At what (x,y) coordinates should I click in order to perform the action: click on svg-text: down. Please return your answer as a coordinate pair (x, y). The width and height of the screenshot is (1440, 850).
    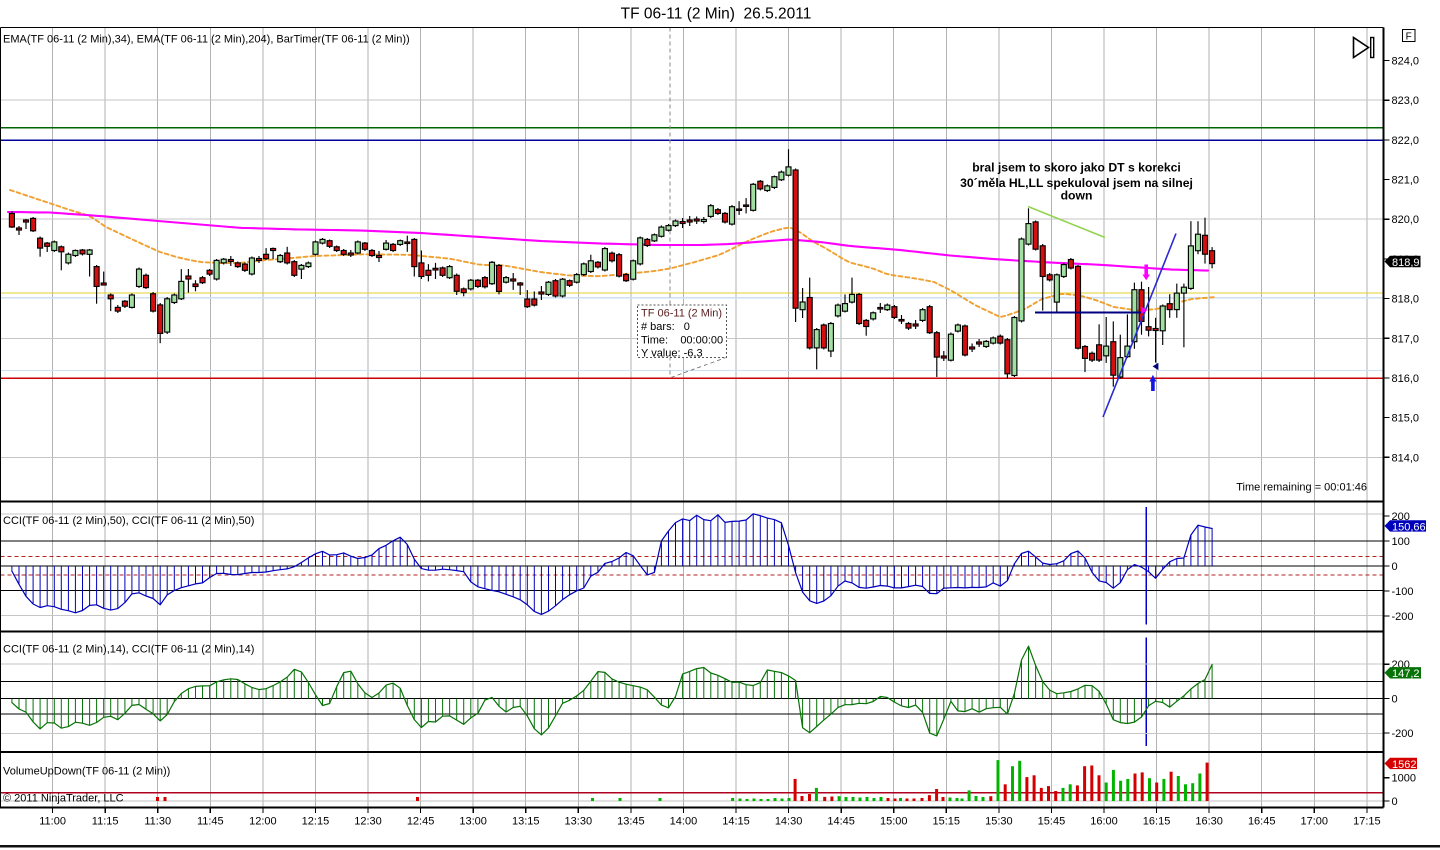
    Looking at the image, I should click on (1077, 196).